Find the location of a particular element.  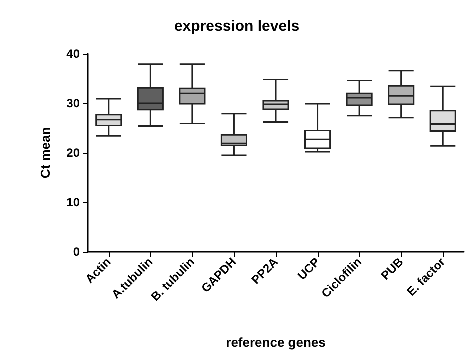

chart-title: expression levels is located at coordinates (237, 26).